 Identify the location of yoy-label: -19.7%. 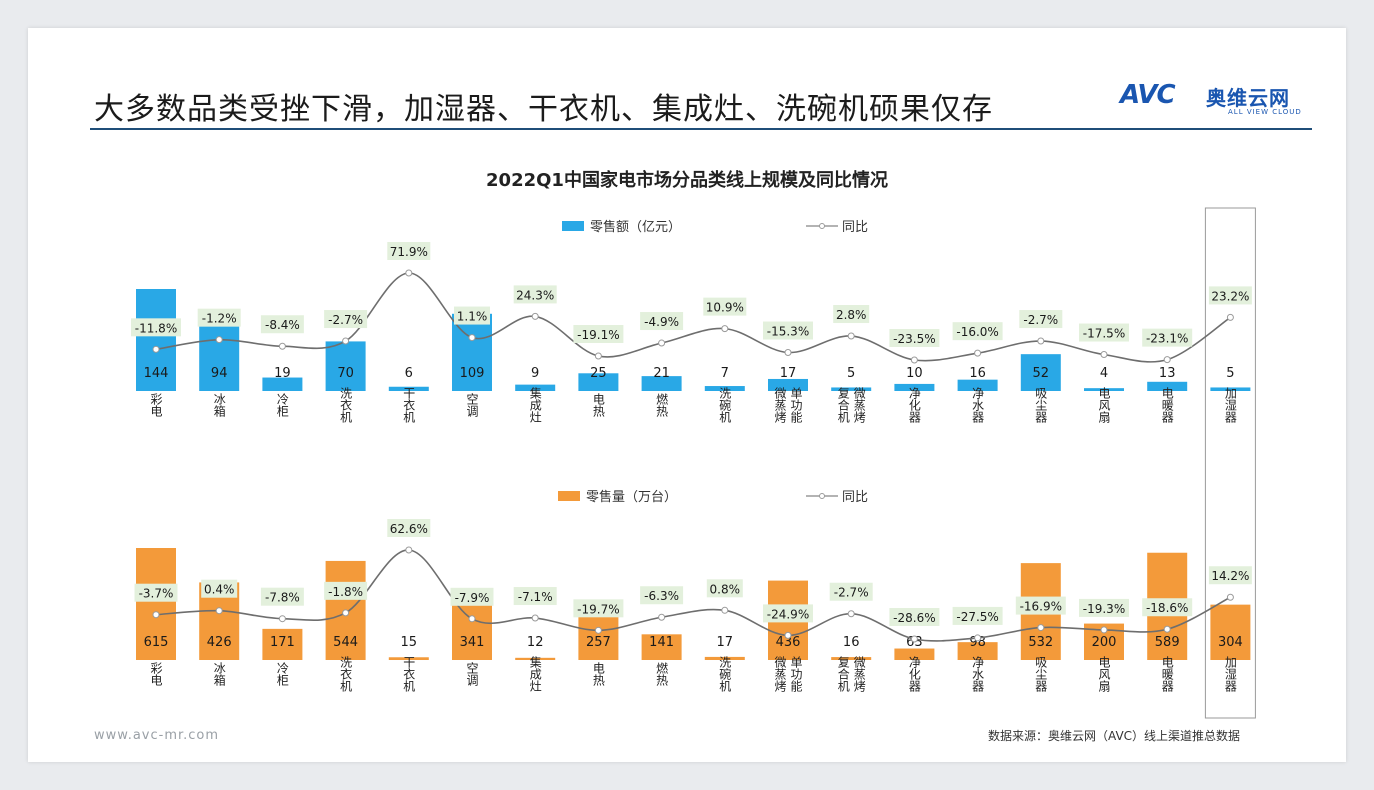
(598, 609).